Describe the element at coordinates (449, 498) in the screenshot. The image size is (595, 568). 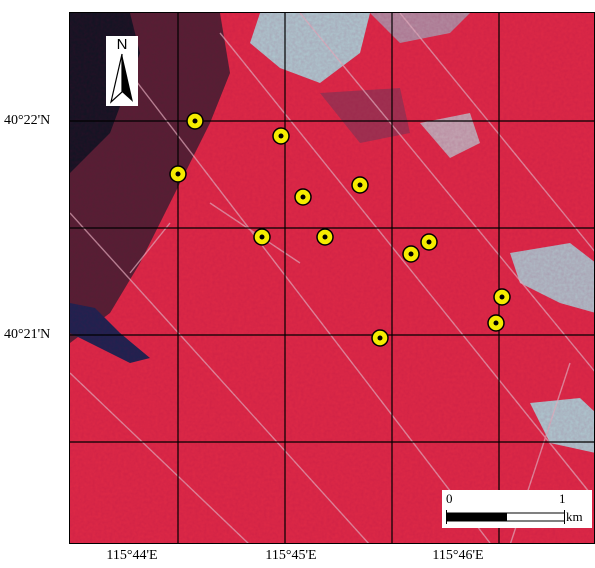
I see `scale-zero-label: 0` at that location.